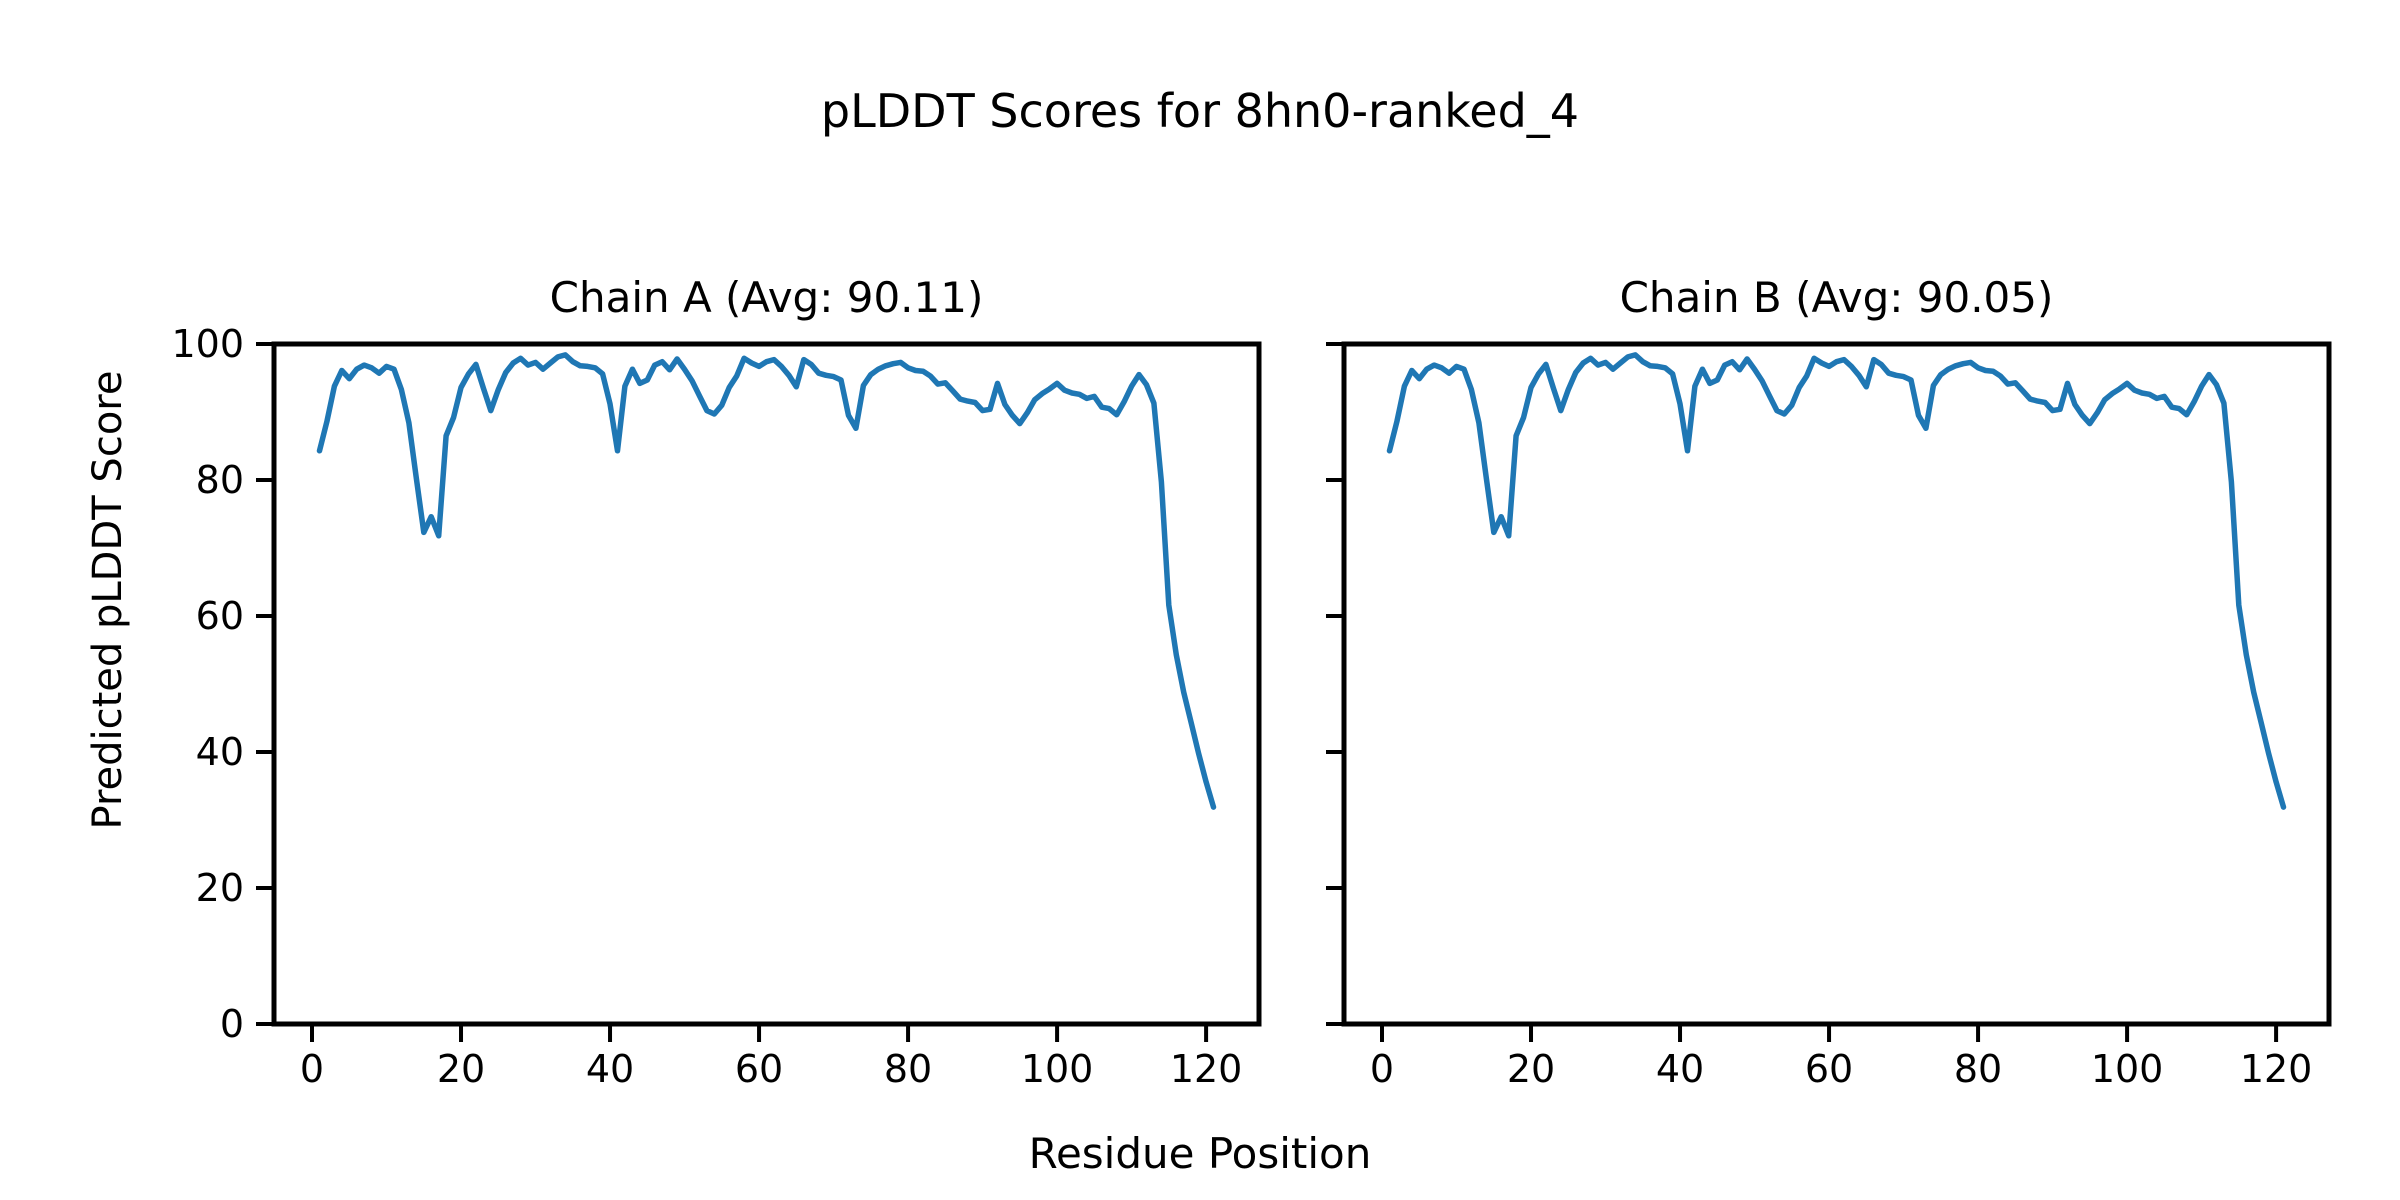  What do you see at coordinates (766, 297) in the screenshot?
I see `subplot-title-chain-a: Chain A (Avg: 90.11)` at bounding box center [766, 297].